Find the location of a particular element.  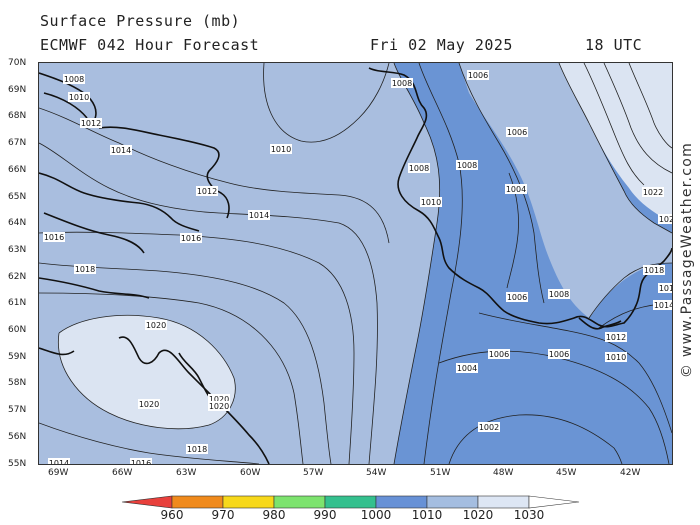

pressure-band-1020-1030-east is located at coordinates (615, 143).